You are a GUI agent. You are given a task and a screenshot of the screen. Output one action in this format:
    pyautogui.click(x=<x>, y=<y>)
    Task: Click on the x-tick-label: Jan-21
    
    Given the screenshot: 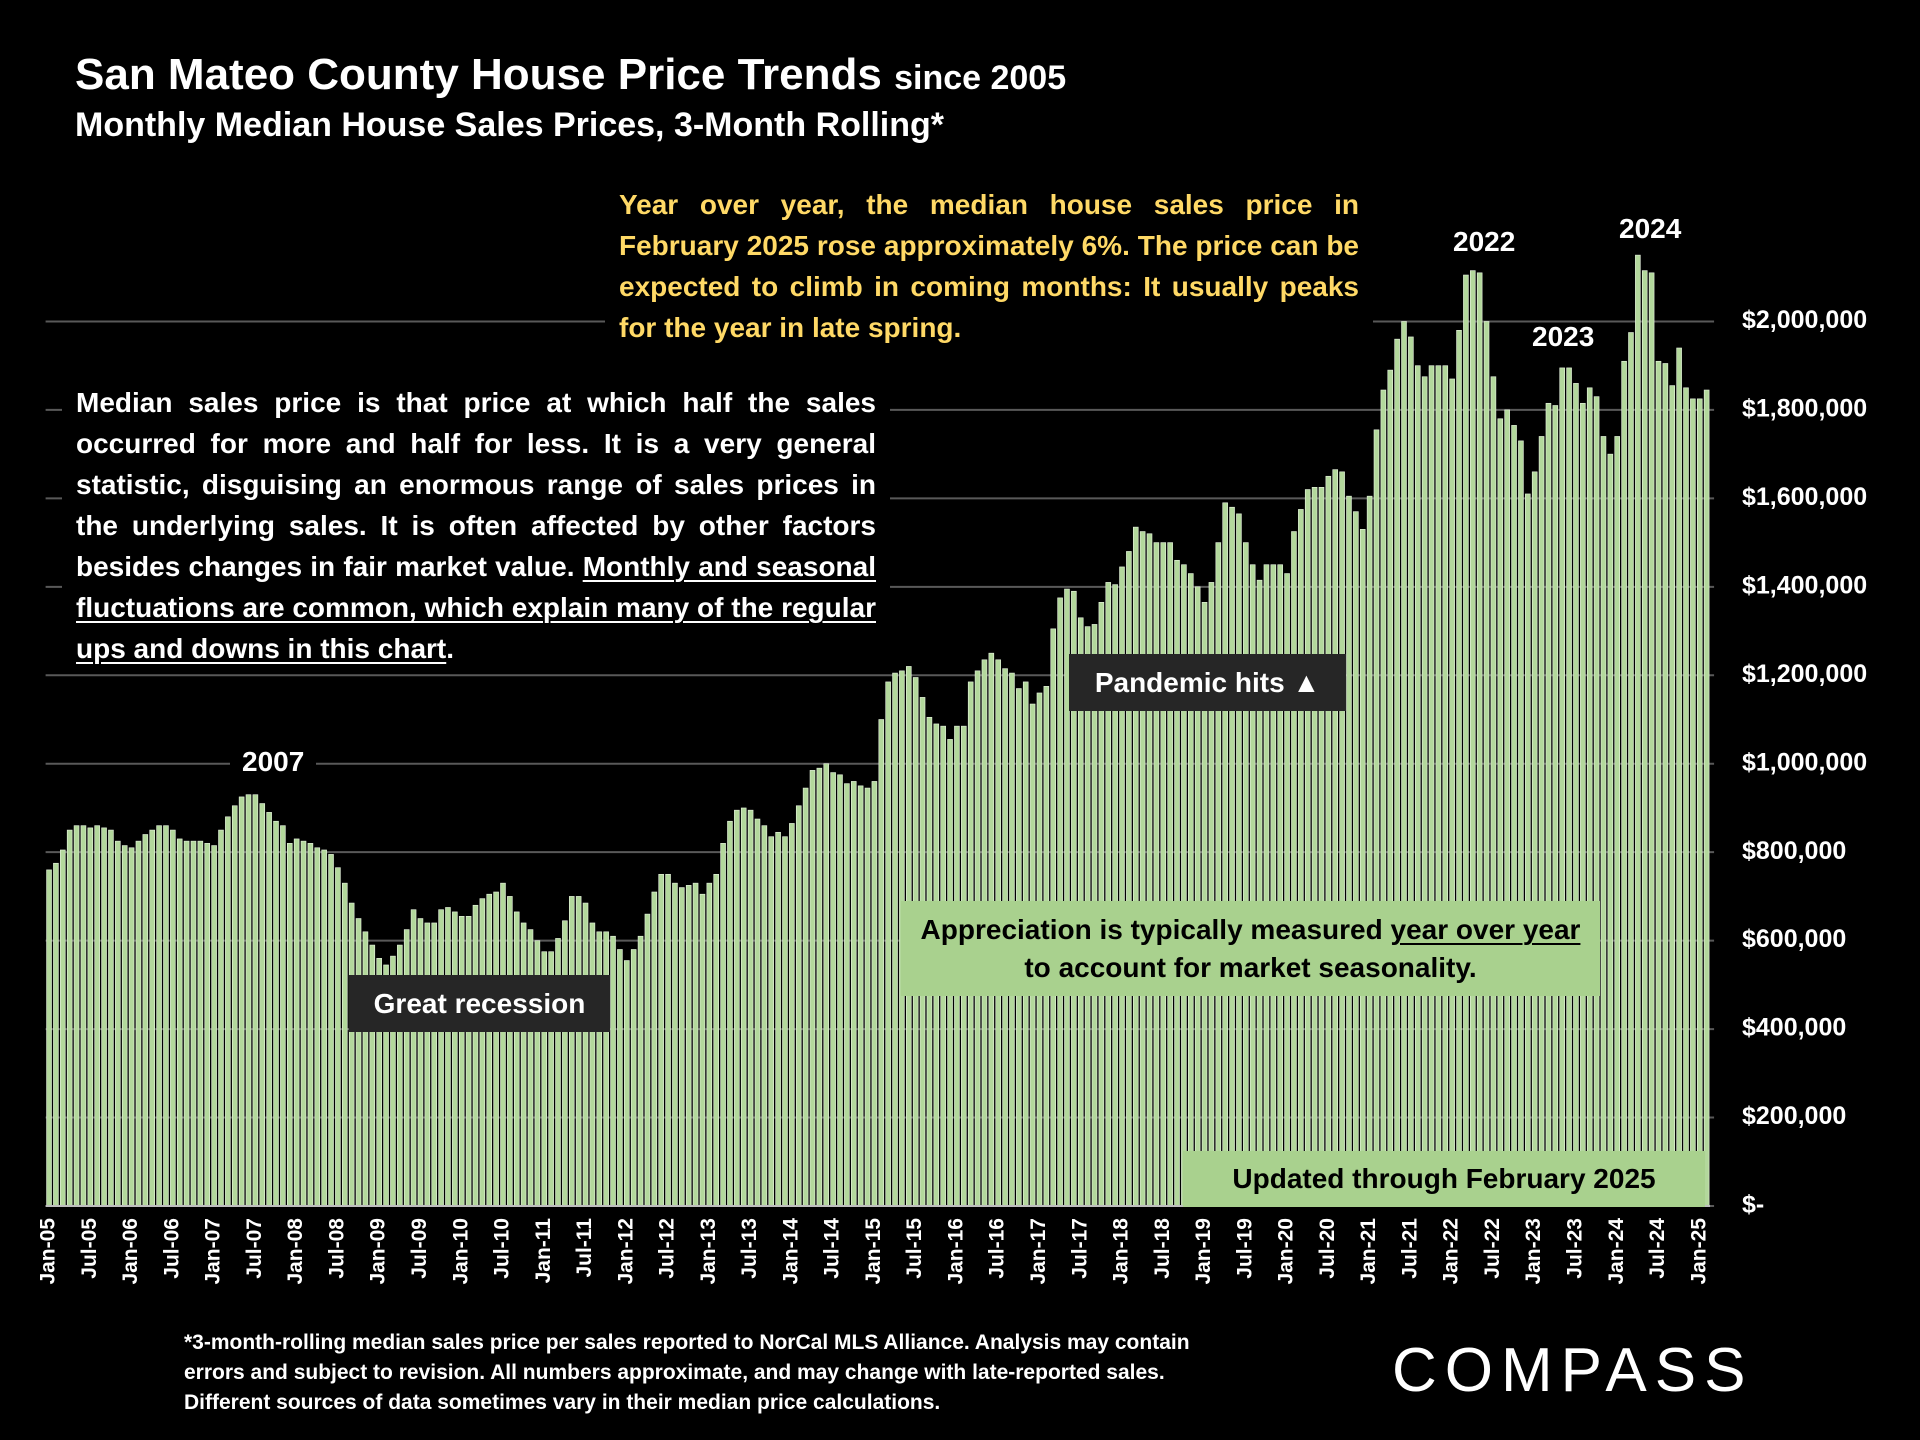 What is the action you would take?
    pyautogui.click(x=1368, y=1251)
    